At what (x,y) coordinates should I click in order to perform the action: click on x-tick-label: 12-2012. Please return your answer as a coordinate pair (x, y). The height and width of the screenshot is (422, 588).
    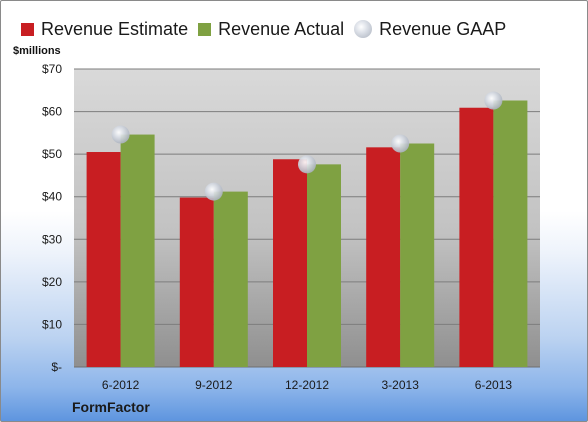
    Looking at the image, I should click on (307, 385).